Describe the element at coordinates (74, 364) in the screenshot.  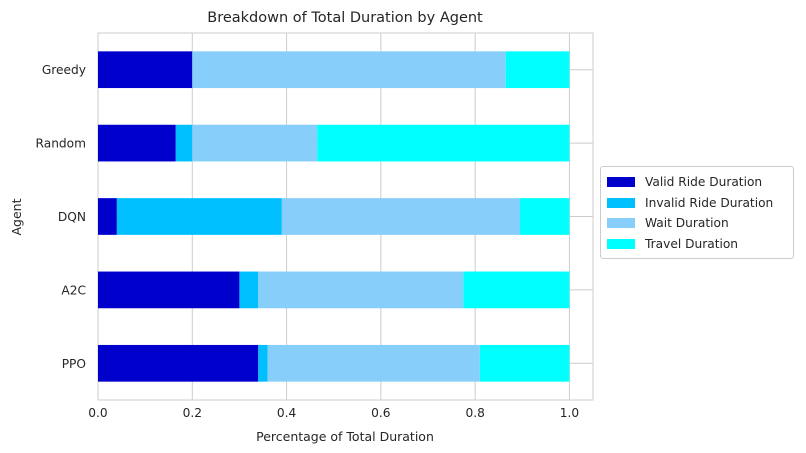
I see `y-tick-label: PPO` at that location.